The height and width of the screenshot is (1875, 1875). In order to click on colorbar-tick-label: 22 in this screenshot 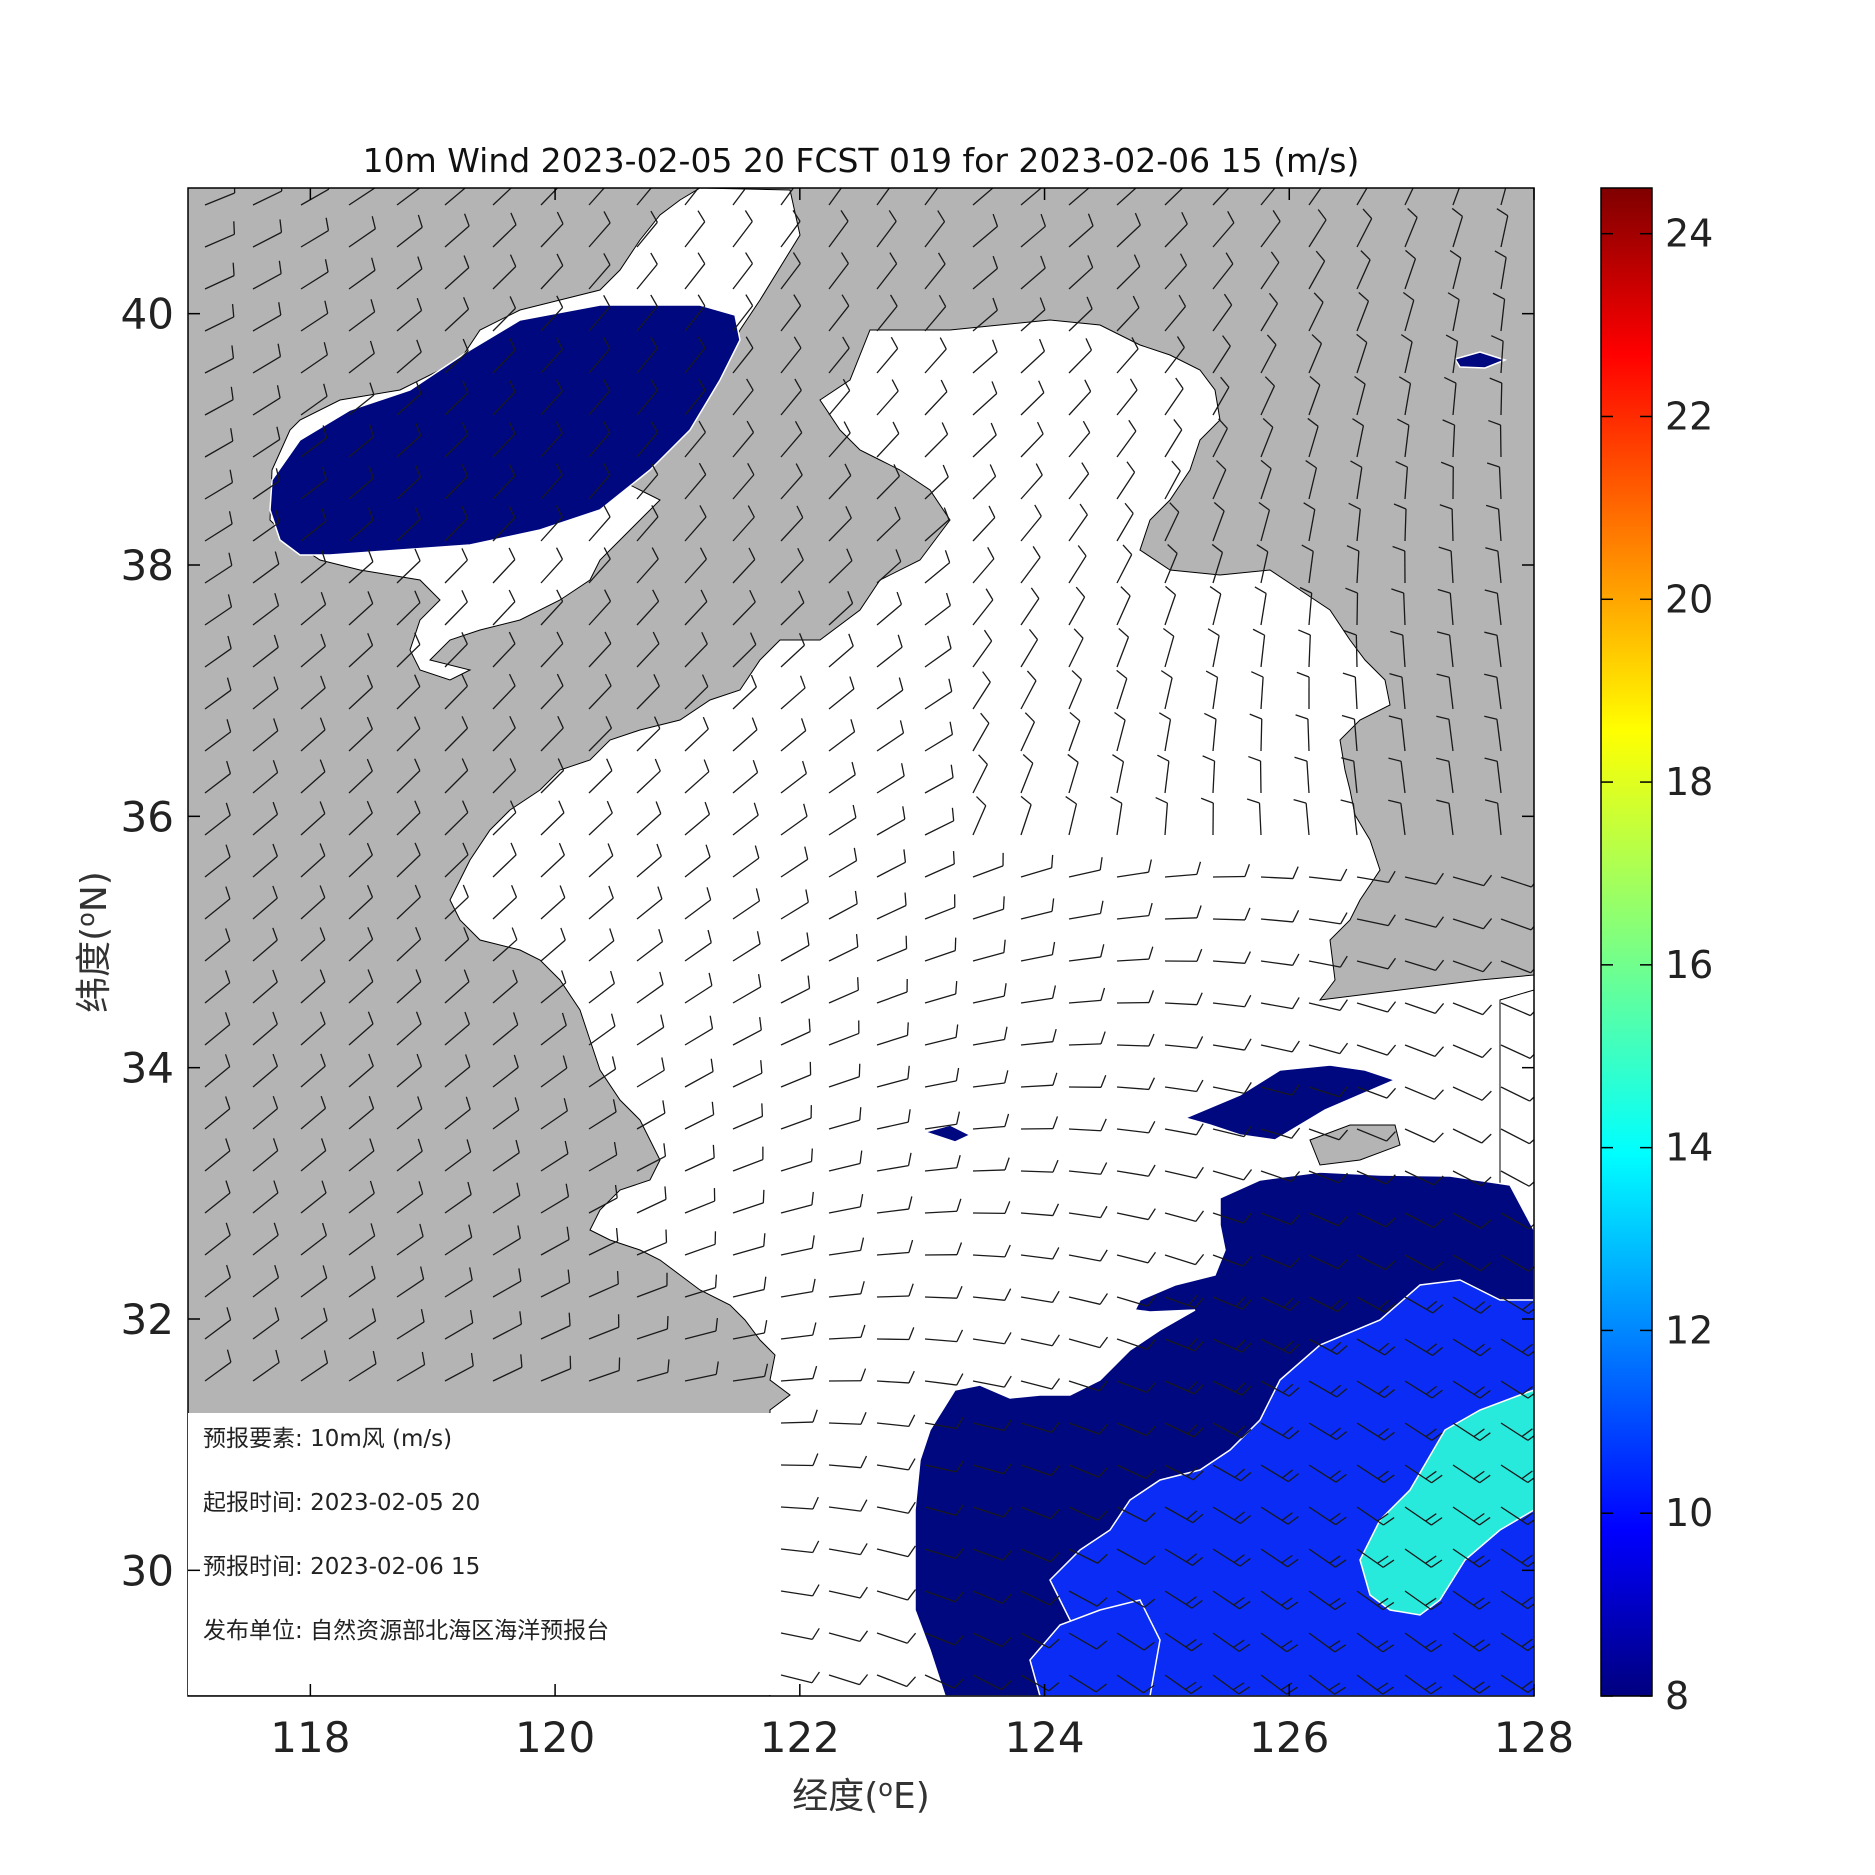, I will do `click(1689, 416)`.